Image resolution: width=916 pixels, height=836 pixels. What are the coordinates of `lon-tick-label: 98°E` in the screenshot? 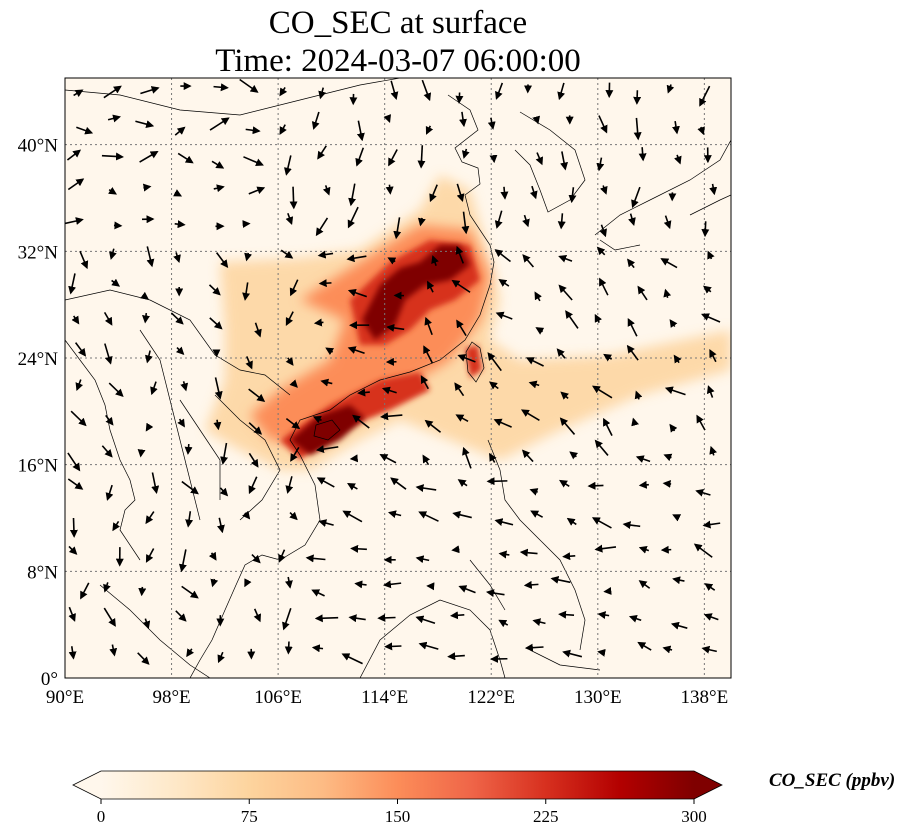 It's located at (171, 697).